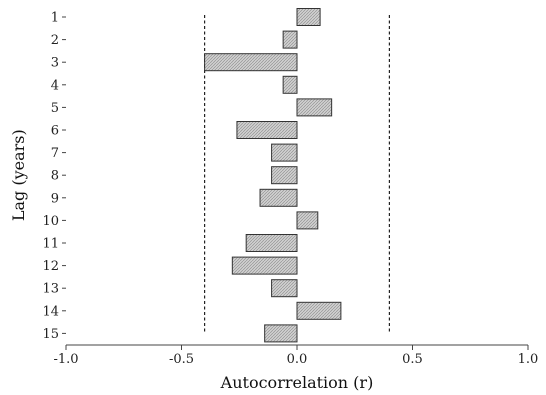 This screenshot has height=395, width=546. Describe the element at coordinates (55, 85) in the screenshot. I see `y-tick-label: 4` at that location.